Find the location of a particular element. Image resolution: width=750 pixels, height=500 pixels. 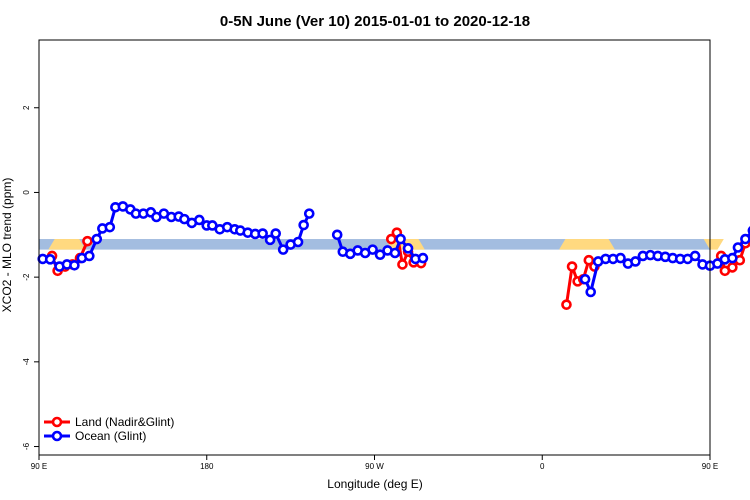

y-tick-label: -4 is located at coordinates (26, 362).